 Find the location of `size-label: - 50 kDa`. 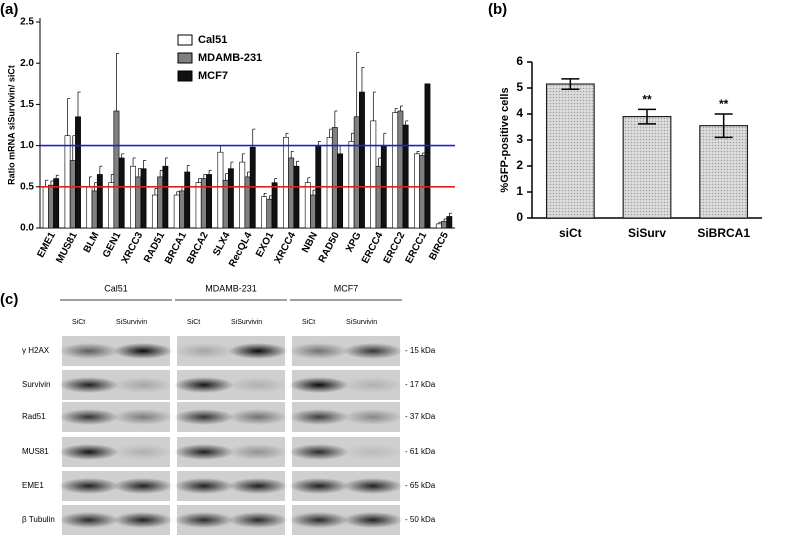

size-label: - 50 kDa is located at coordinates (420, 519).